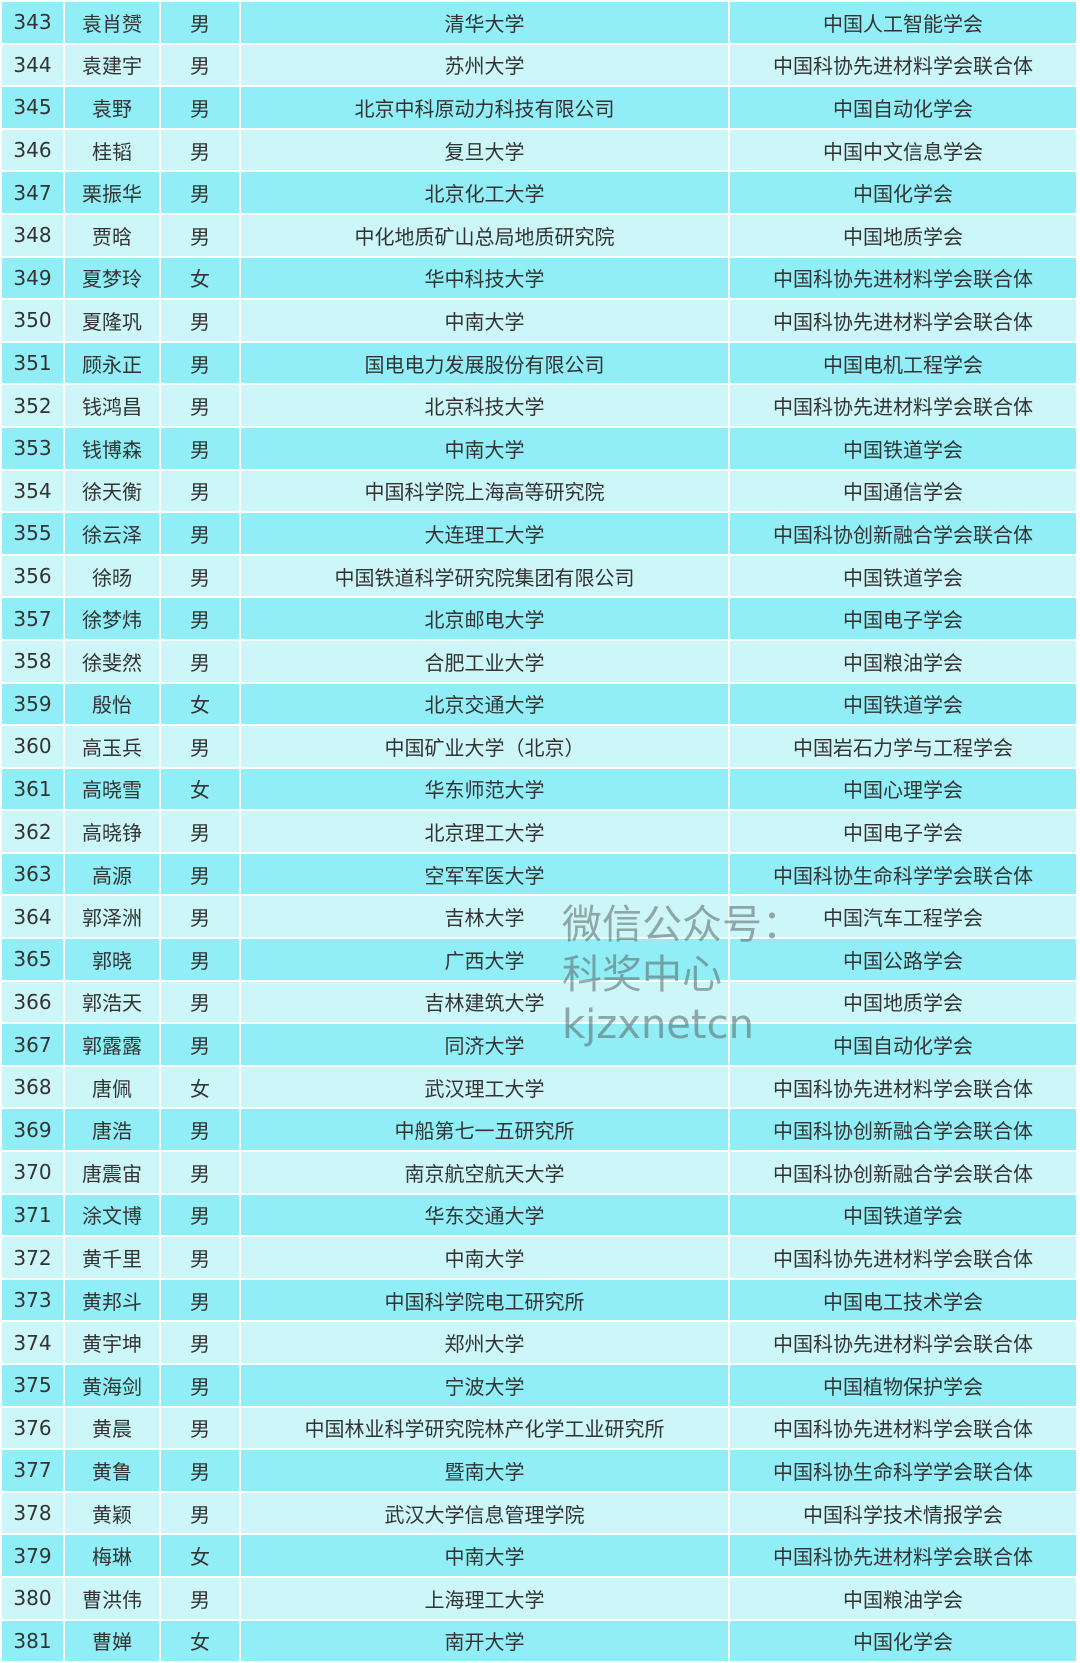  I want to click on cell-society: 中国自动化学会, so click(903, 107).